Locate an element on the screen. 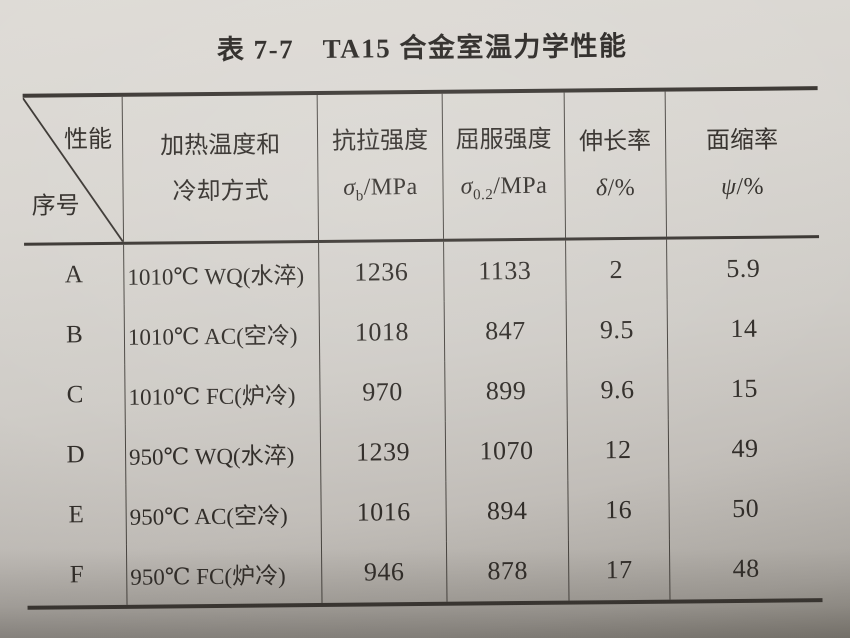  elongation-cell: 9.5 is located at coordinates (617, 330).